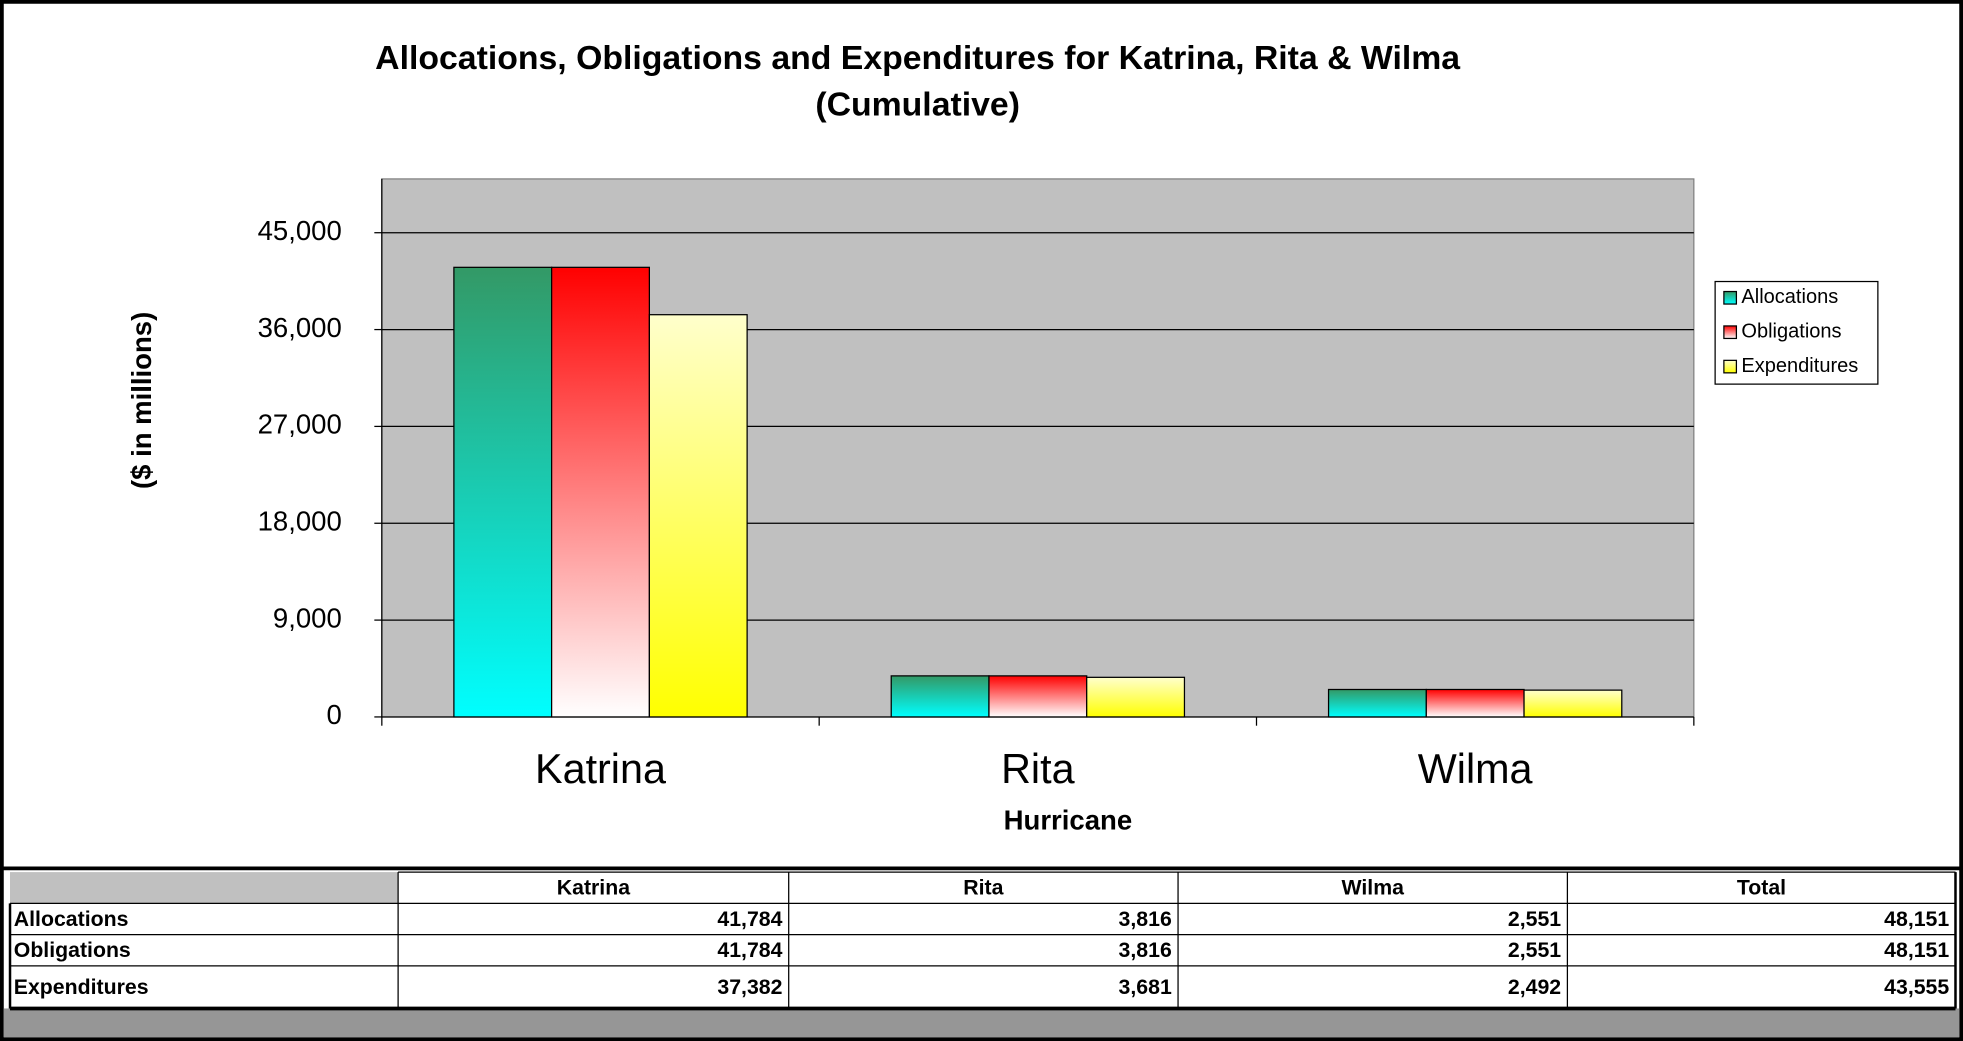 This screenshot has height=1041, width=1963. I want to click on y-tick-label: 9,000, so click(307, 617).